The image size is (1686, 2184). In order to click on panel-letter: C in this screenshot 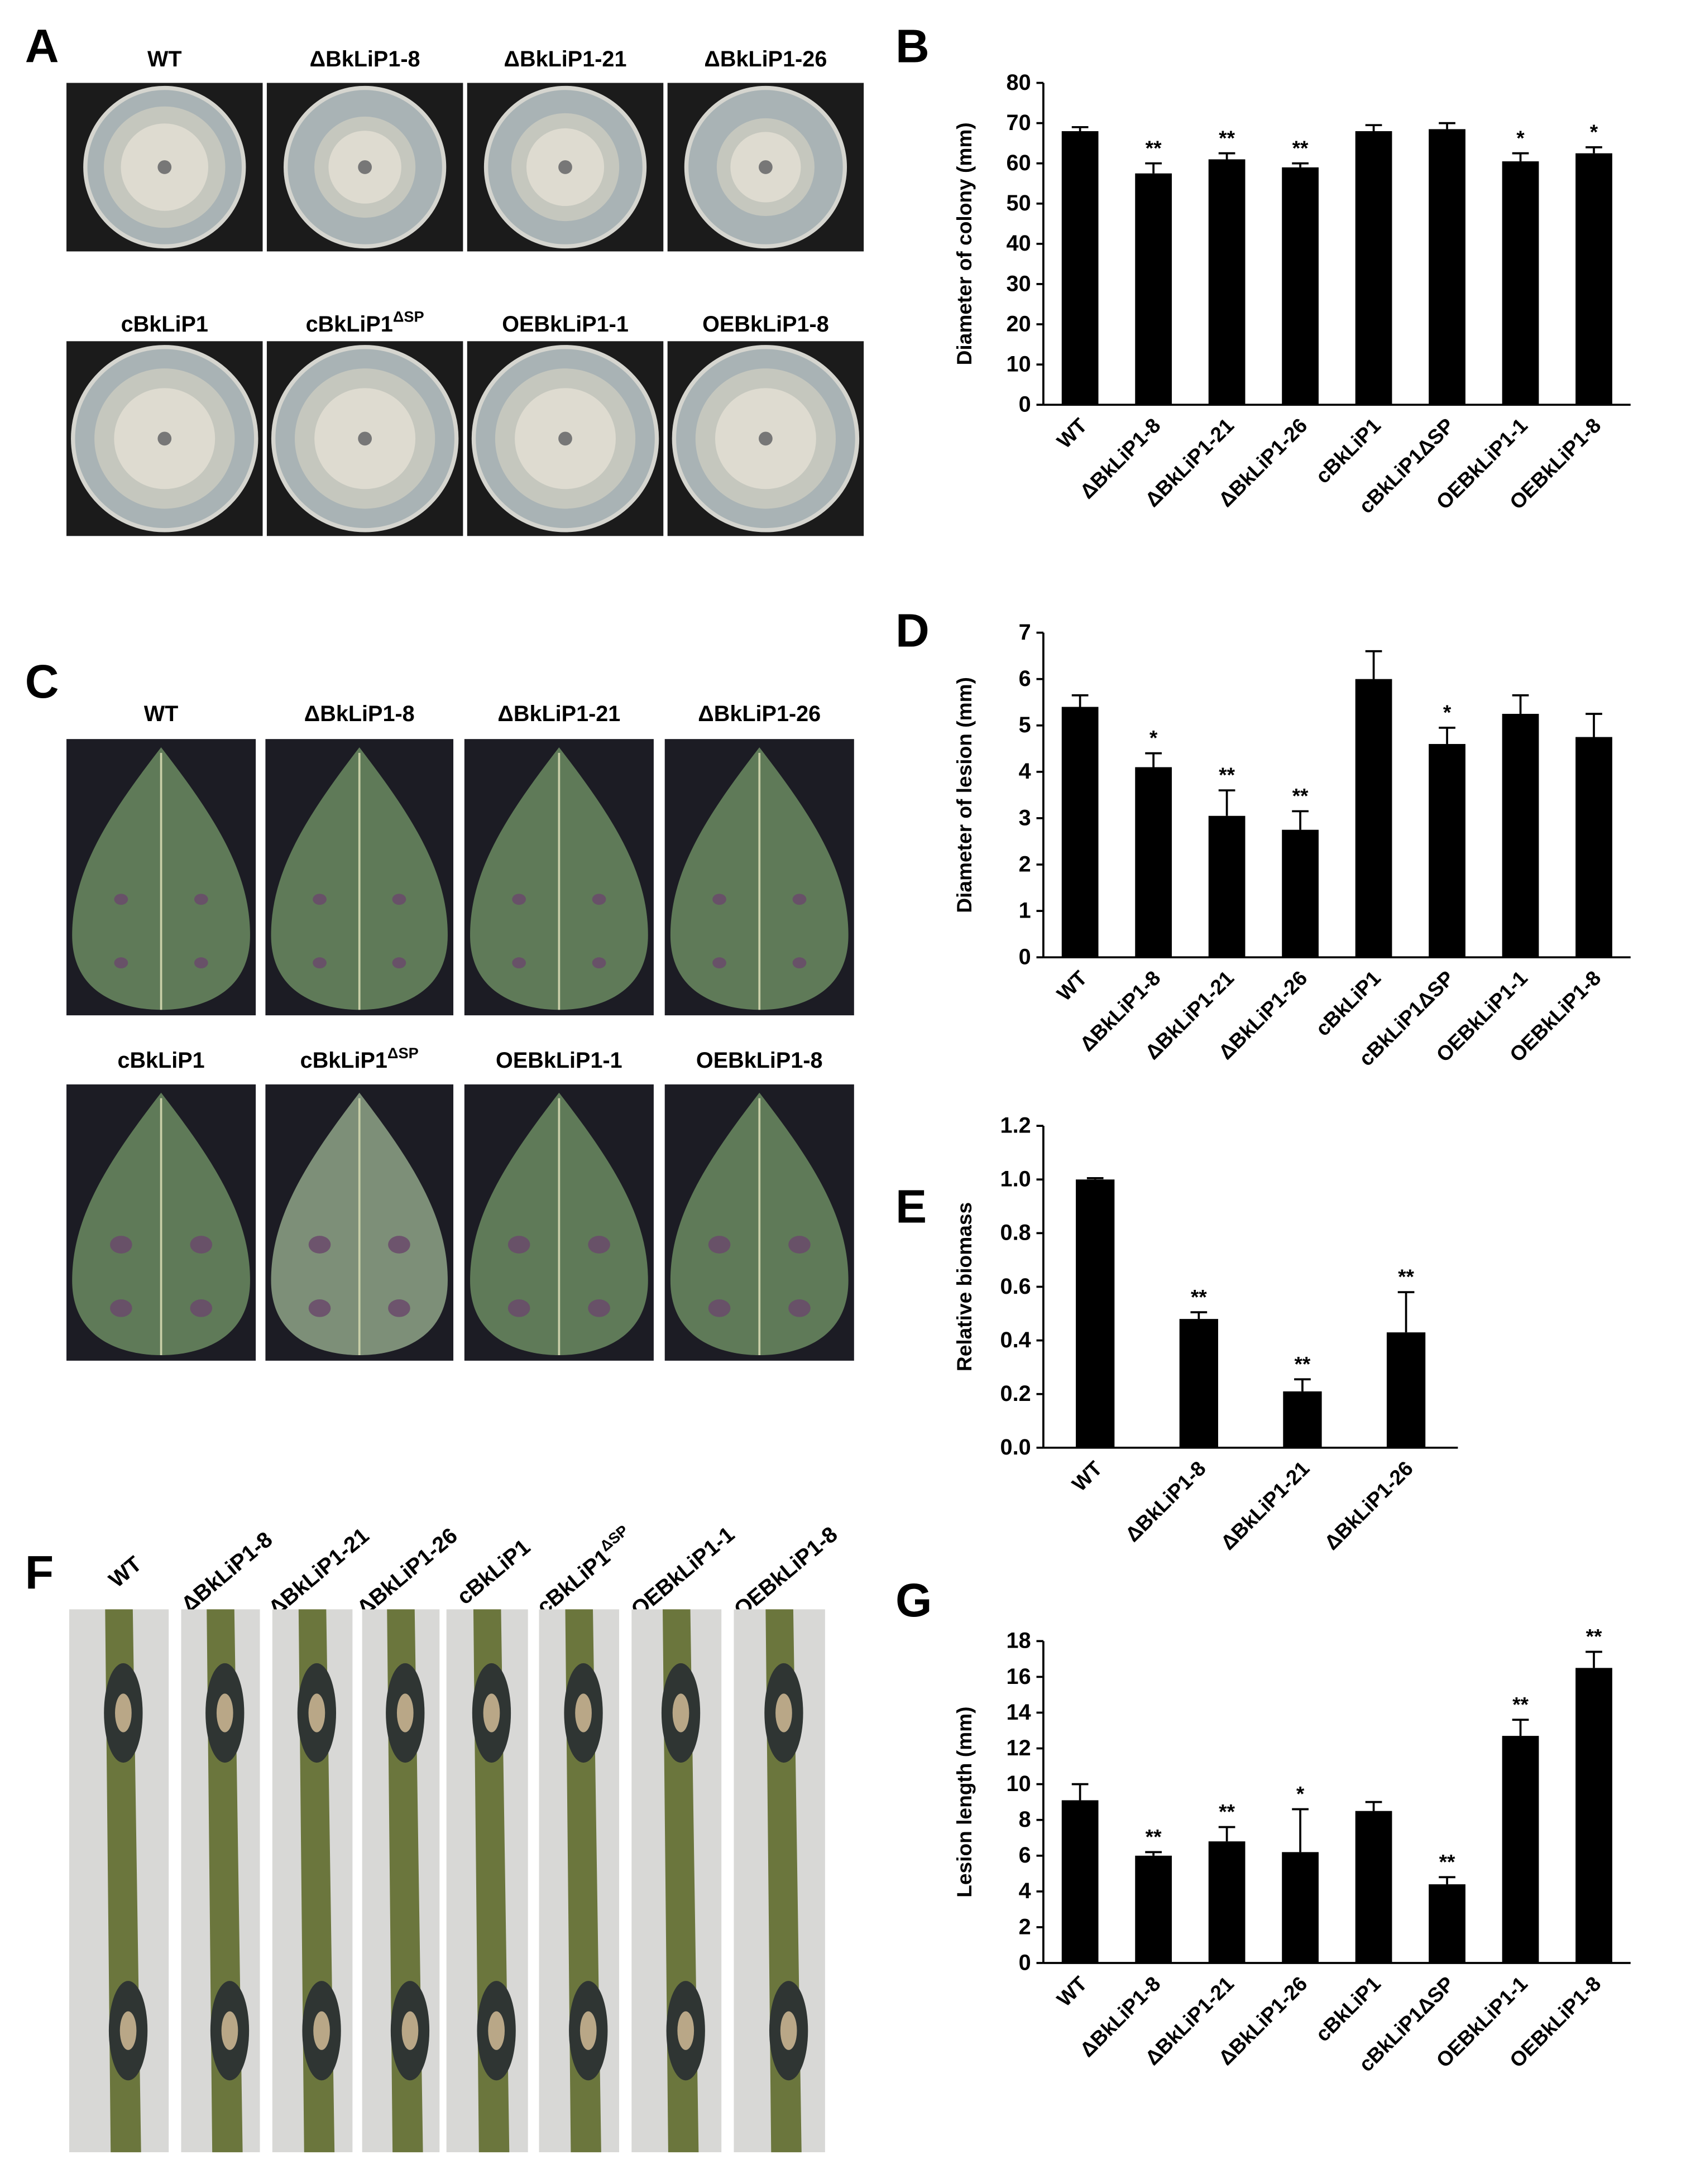, I will do `click(42, 682)`.